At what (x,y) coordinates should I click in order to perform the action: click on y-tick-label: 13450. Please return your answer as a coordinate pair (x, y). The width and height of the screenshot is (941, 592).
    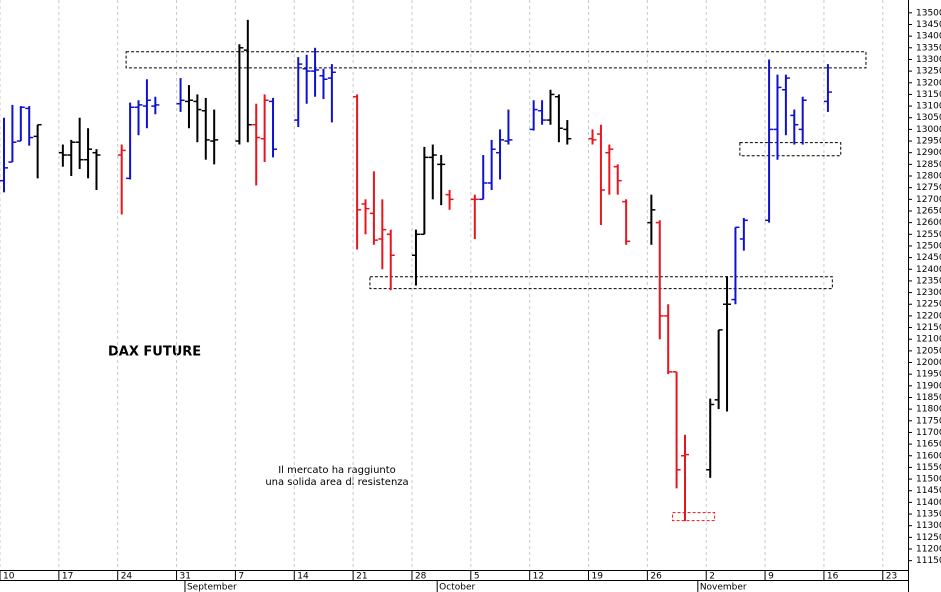
    Looking at the image, I should click on (928, 25).